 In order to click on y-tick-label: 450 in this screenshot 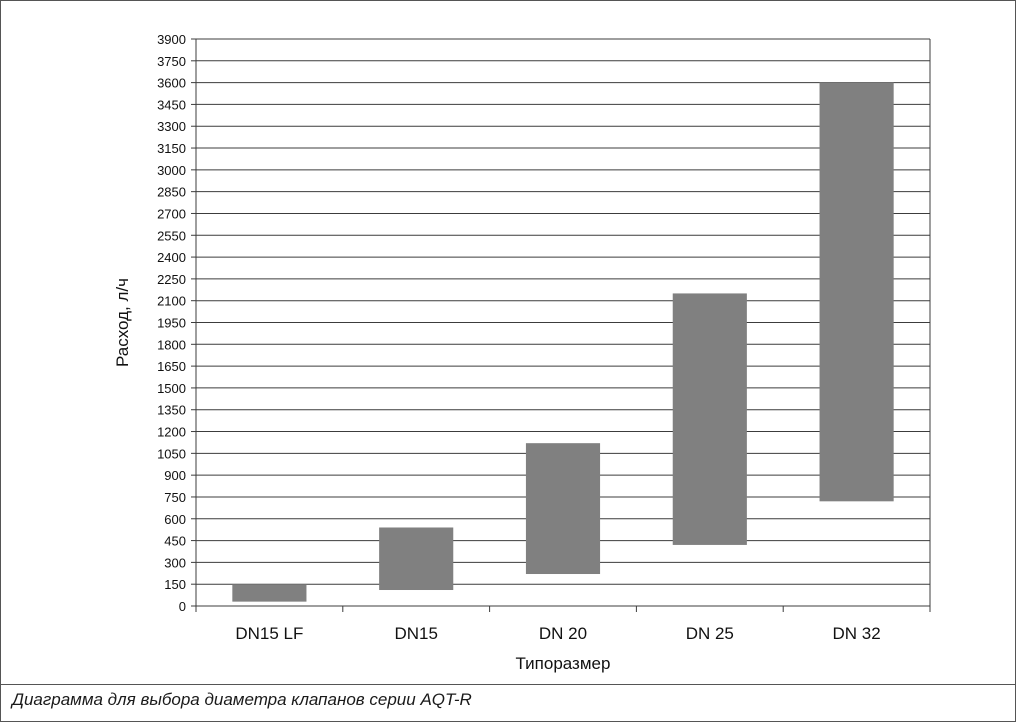, I will do `click(175, 541)`.